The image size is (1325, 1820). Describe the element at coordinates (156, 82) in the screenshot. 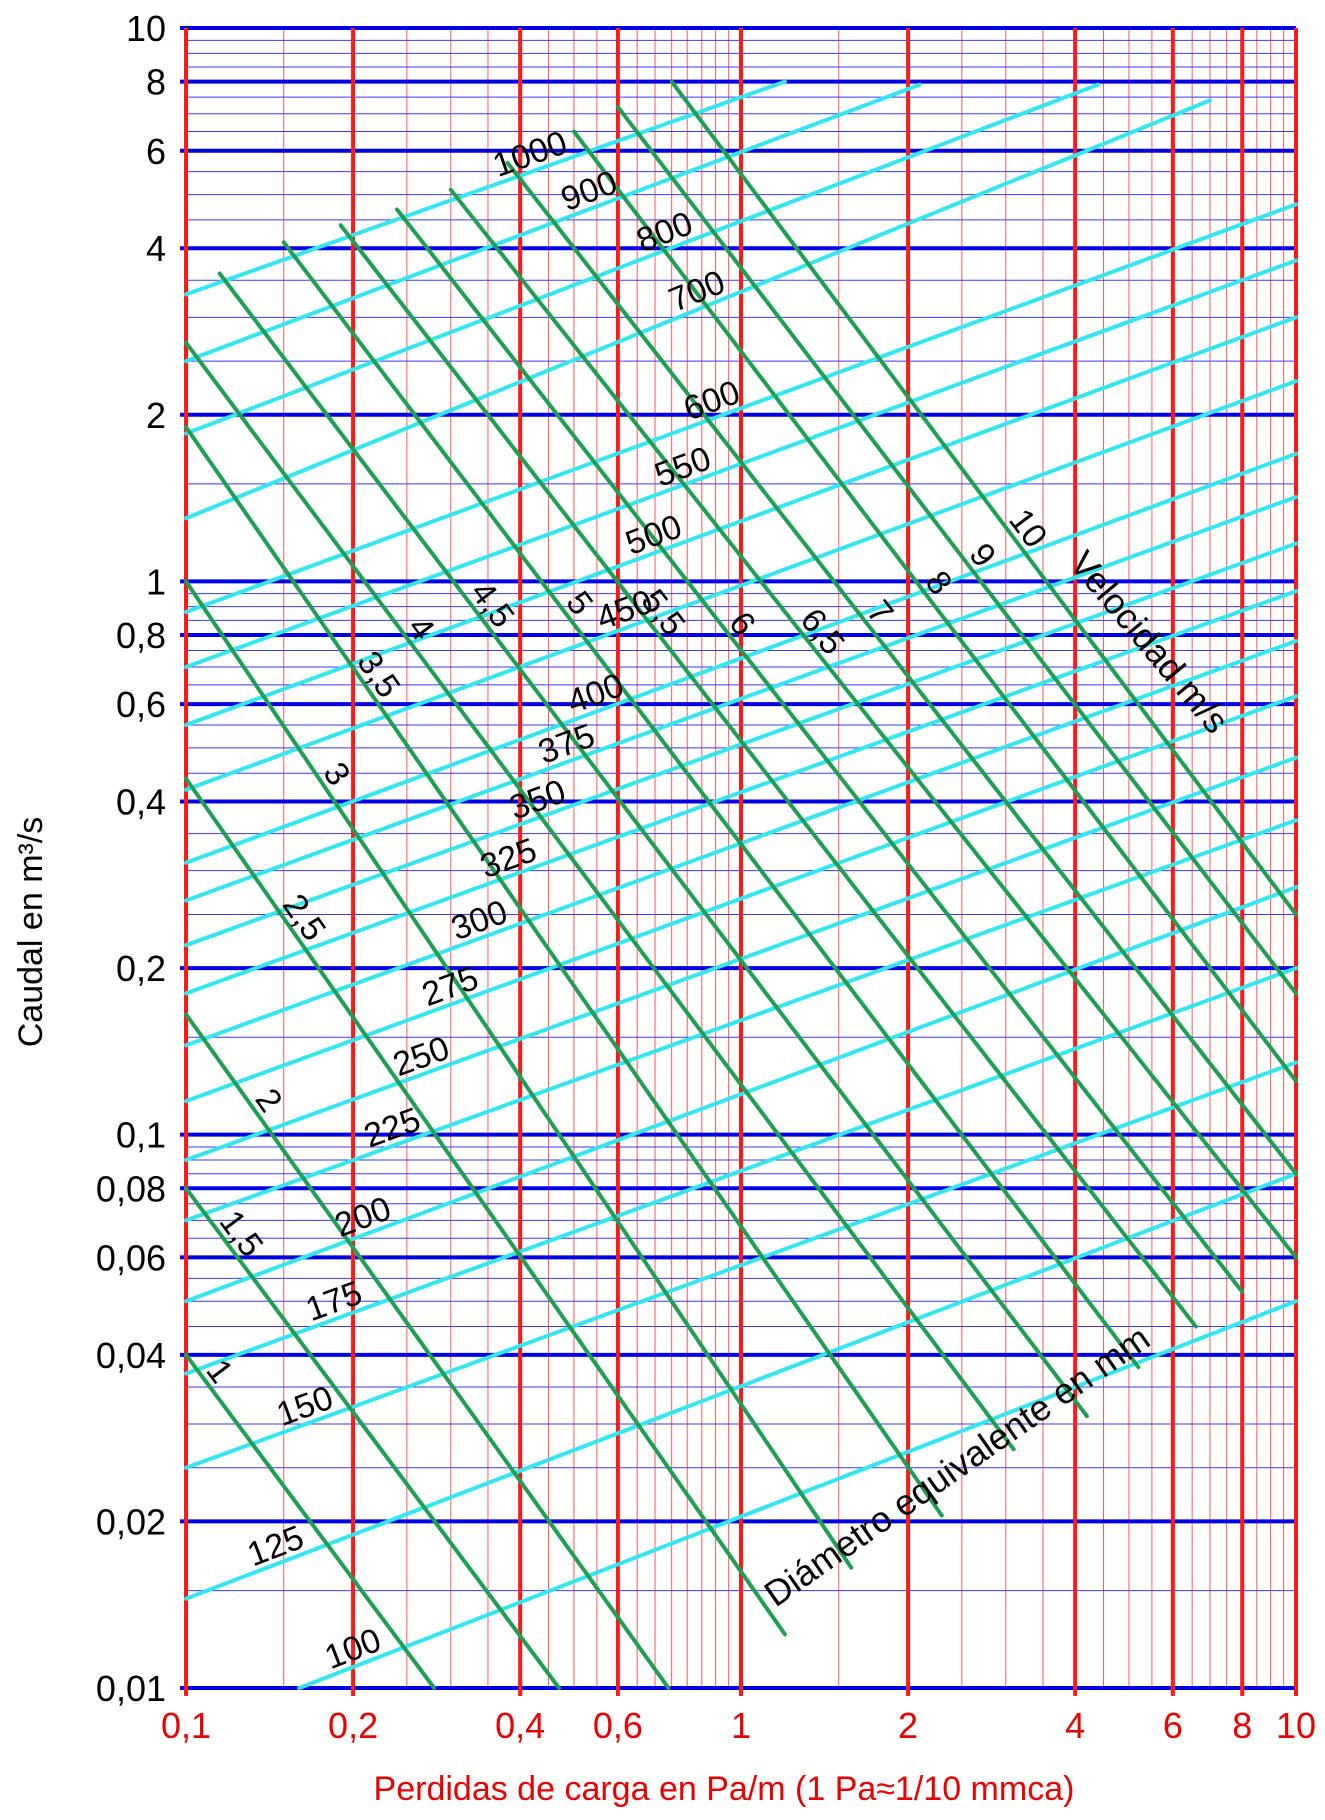

I see `y-tick-label: 8` at that location.